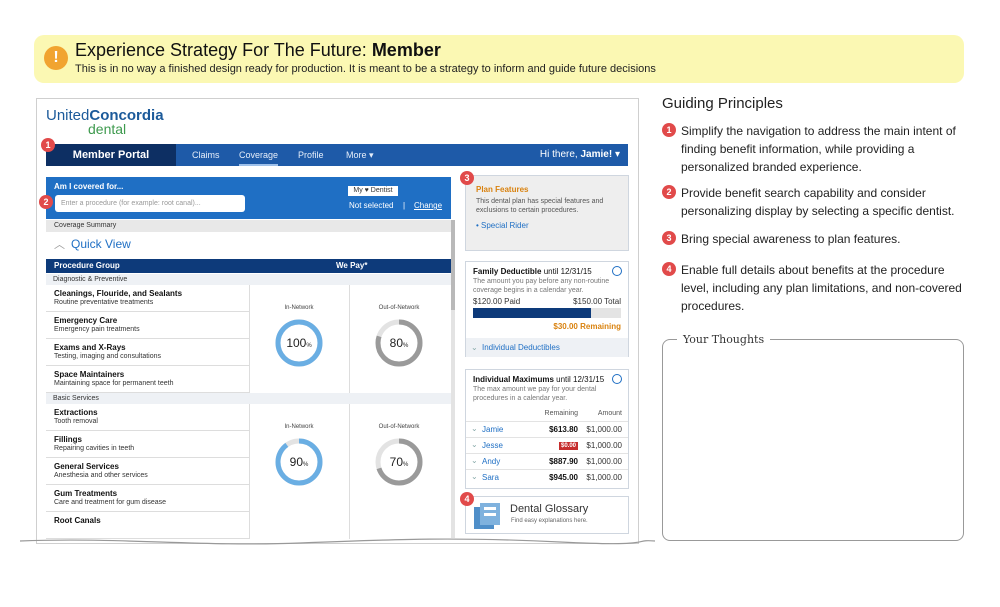 This screenshot has height=607, width=1000. Describe the element at coordinates (579, 379) in the screenshot. I see `maximums-until: until 12/31/15` at that location.